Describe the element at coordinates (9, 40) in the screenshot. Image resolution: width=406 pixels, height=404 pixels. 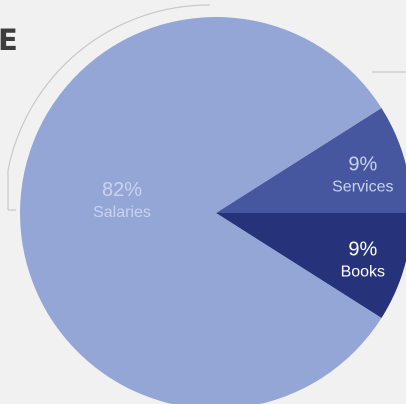
I see `chart-title-fragment: E` at that location.